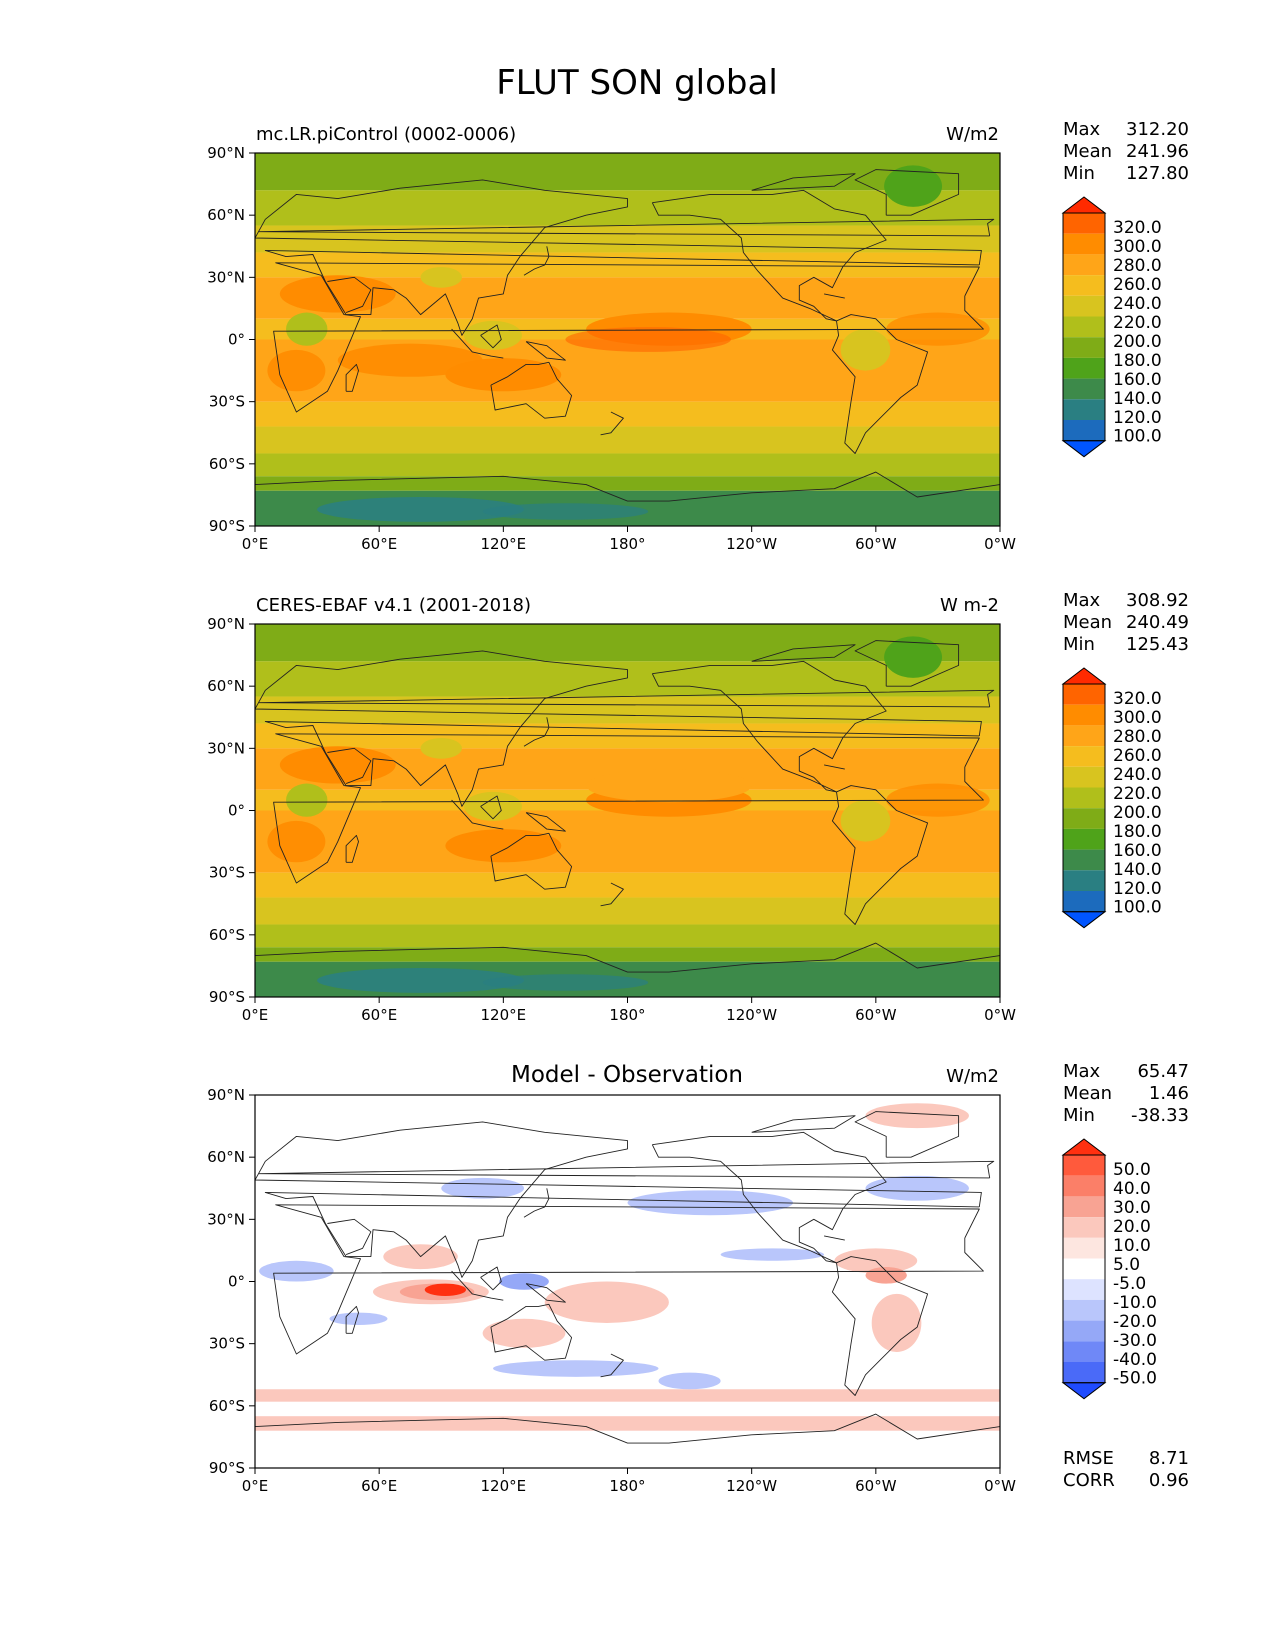  What do you see at coordinates (1082, 129) in the screenshot?
I see `stat-max-label: Max` at bounding box center [1082, 129].